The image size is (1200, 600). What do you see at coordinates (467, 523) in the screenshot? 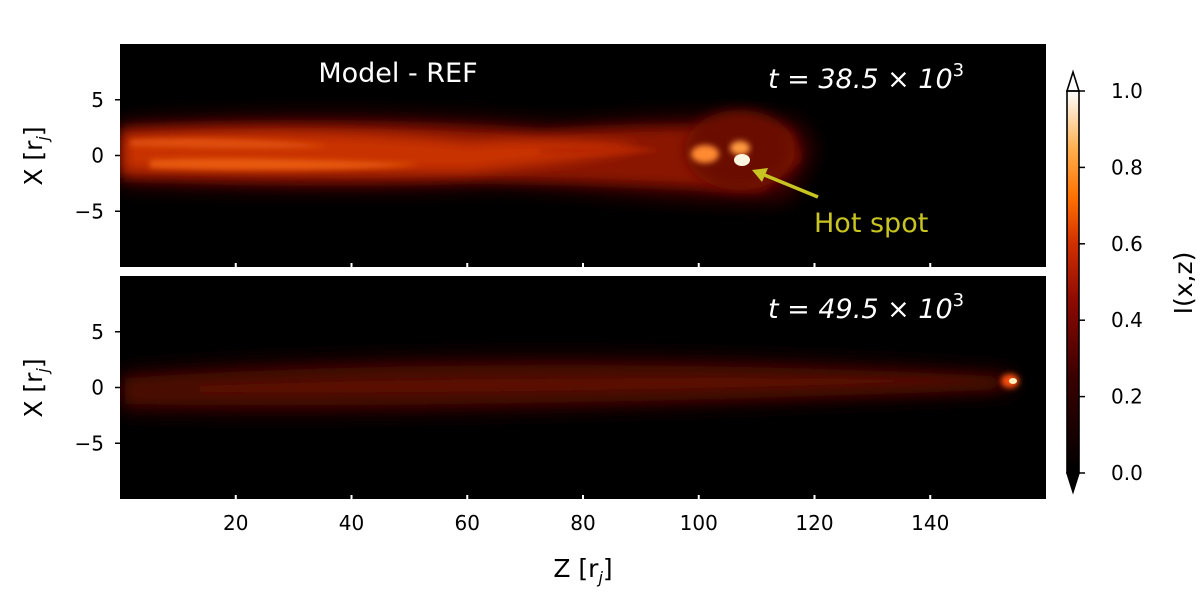
I see `x-tick-label: 60` at bounding box center [467, 523].